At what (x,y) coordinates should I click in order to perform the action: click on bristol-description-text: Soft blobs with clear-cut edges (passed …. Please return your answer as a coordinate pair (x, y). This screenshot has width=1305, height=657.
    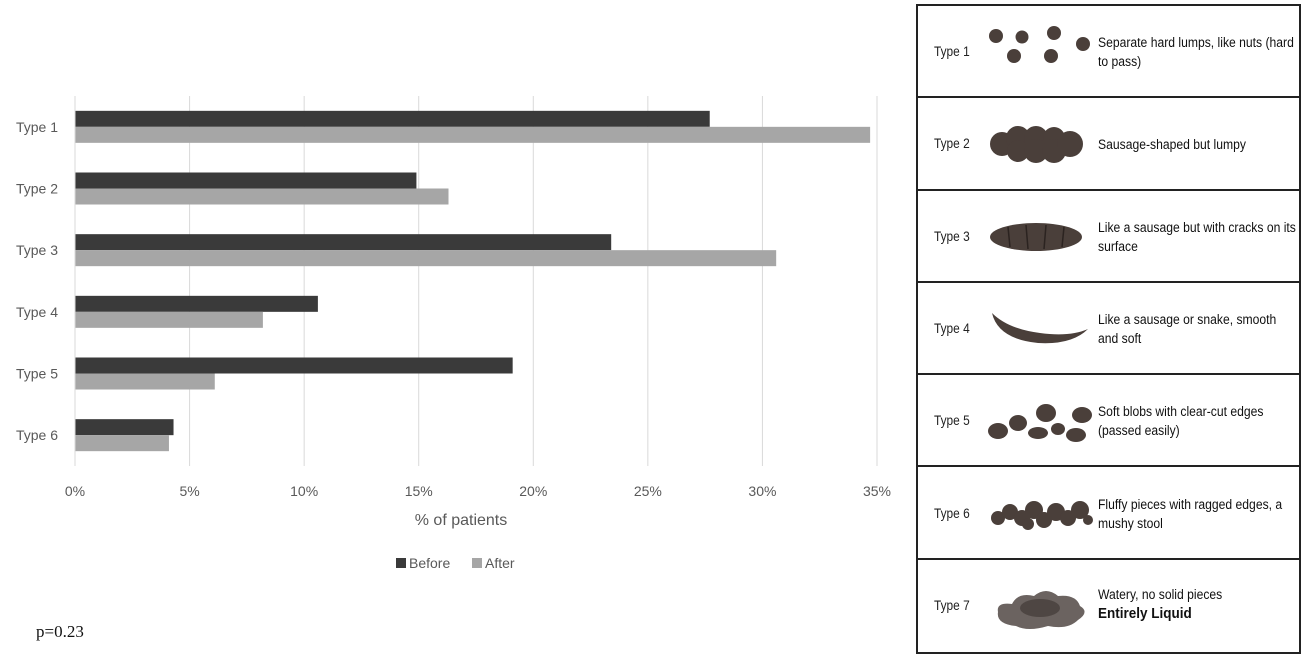
    Looking at the image, I should click on (1181, 421).